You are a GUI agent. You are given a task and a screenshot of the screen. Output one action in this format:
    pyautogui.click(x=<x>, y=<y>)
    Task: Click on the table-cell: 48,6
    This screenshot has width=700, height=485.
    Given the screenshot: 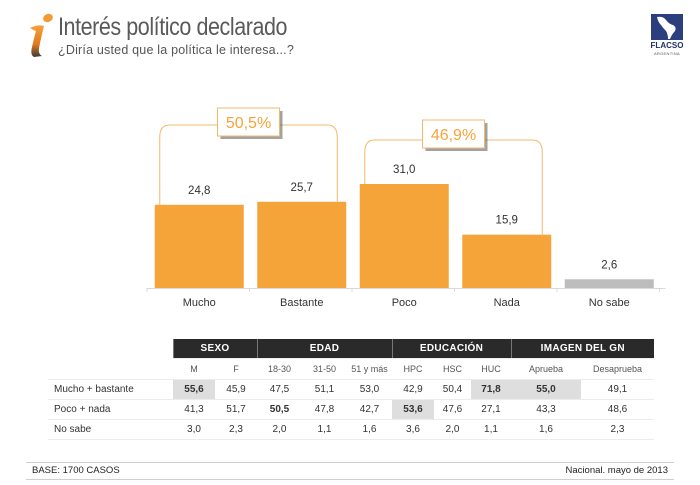 What is the action you would take?
    pyautogui.click(x=617, y=409)
    